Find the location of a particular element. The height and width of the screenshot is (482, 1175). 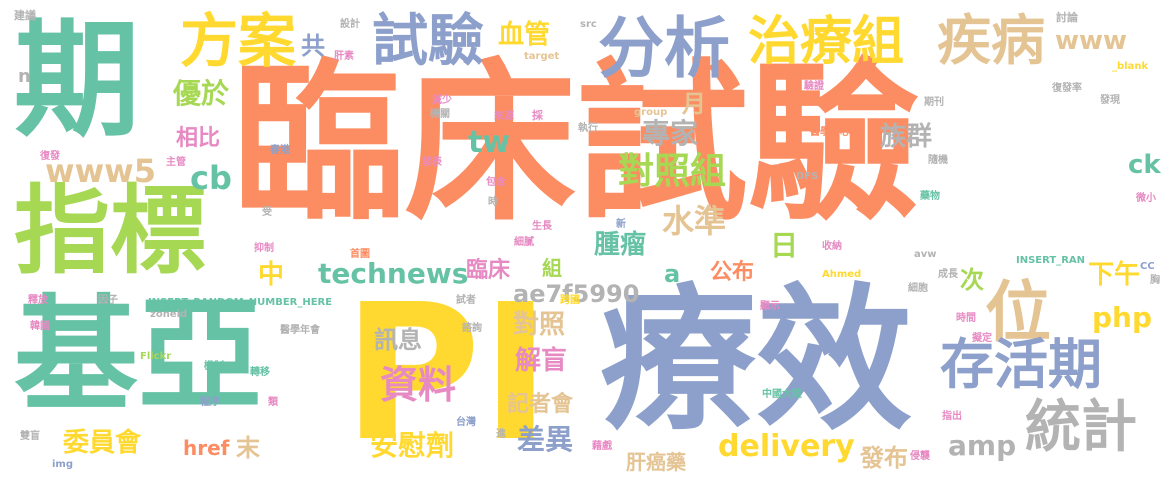

word-cloud-word: 肝素 is located at coordinates (344, 56).